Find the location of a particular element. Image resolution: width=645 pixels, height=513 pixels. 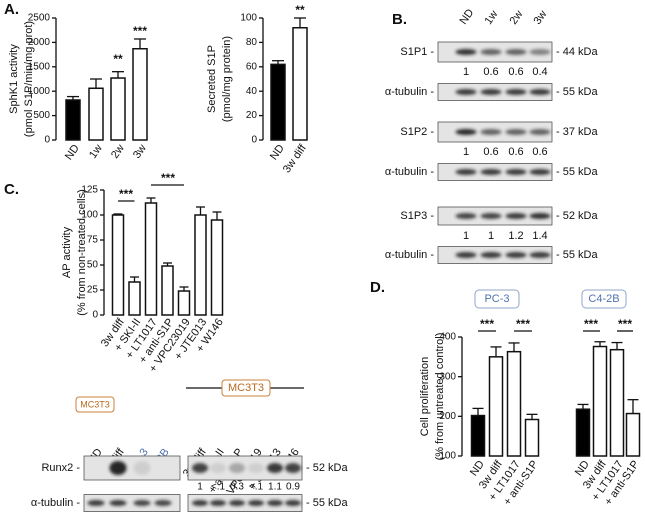

size-label: - 37 kDa is located at coordinates (577, 132).